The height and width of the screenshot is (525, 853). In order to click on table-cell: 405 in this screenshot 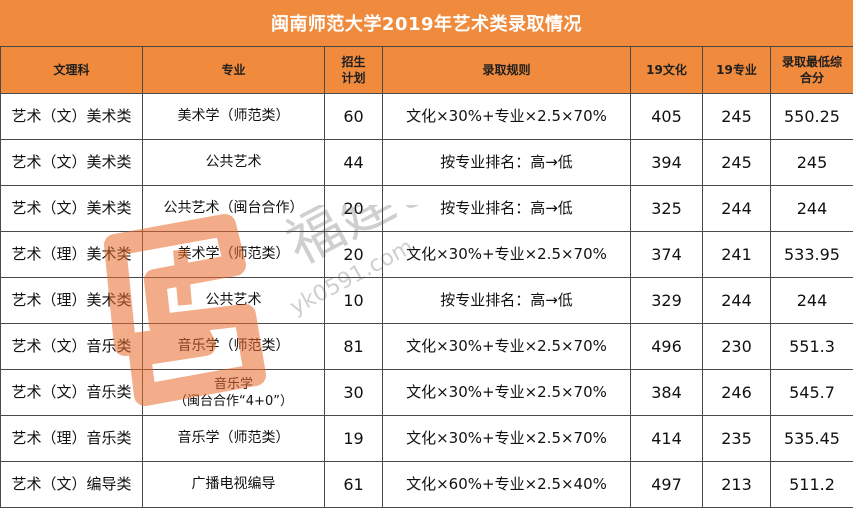, I will do `click(667, 117)`.